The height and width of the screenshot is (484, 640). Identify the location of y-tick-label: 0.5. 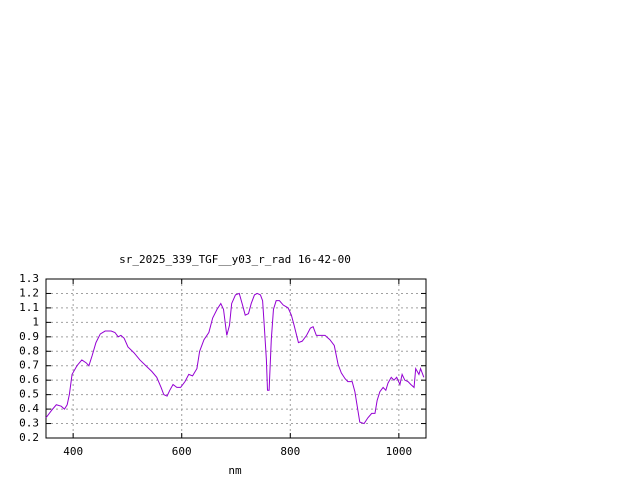
(29, 394).